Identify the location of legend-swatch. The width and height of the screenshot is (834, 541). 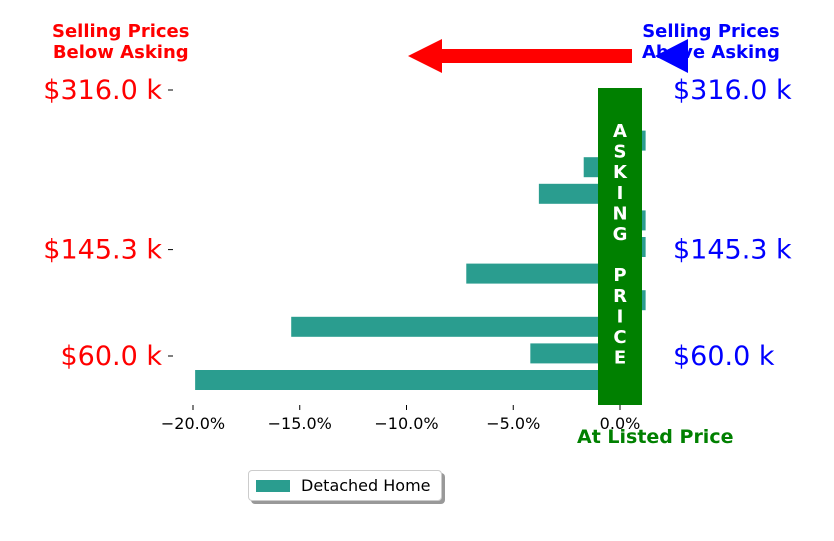
(273, 486).